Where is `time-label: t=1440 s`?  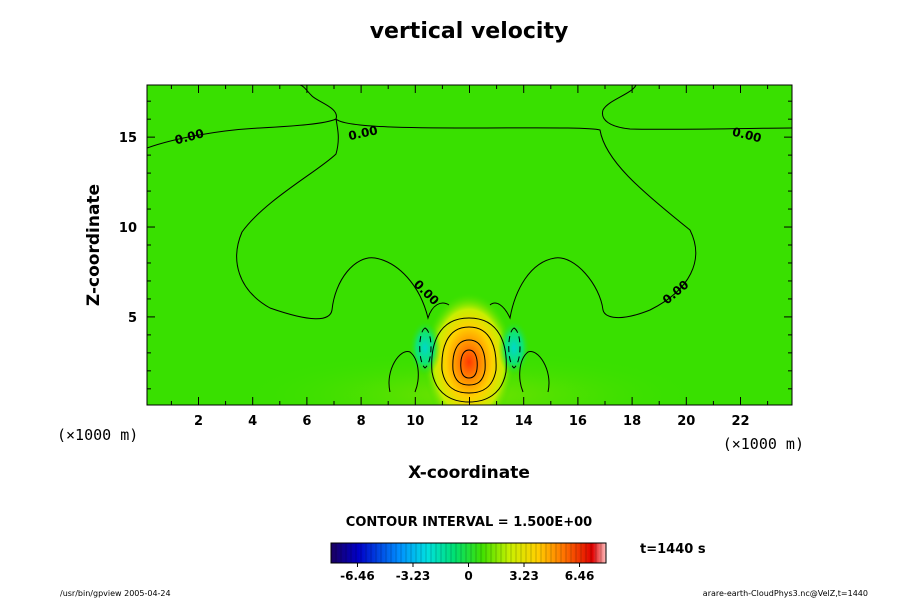
time-label: t=1440 s is located at coordinates (673, 549).